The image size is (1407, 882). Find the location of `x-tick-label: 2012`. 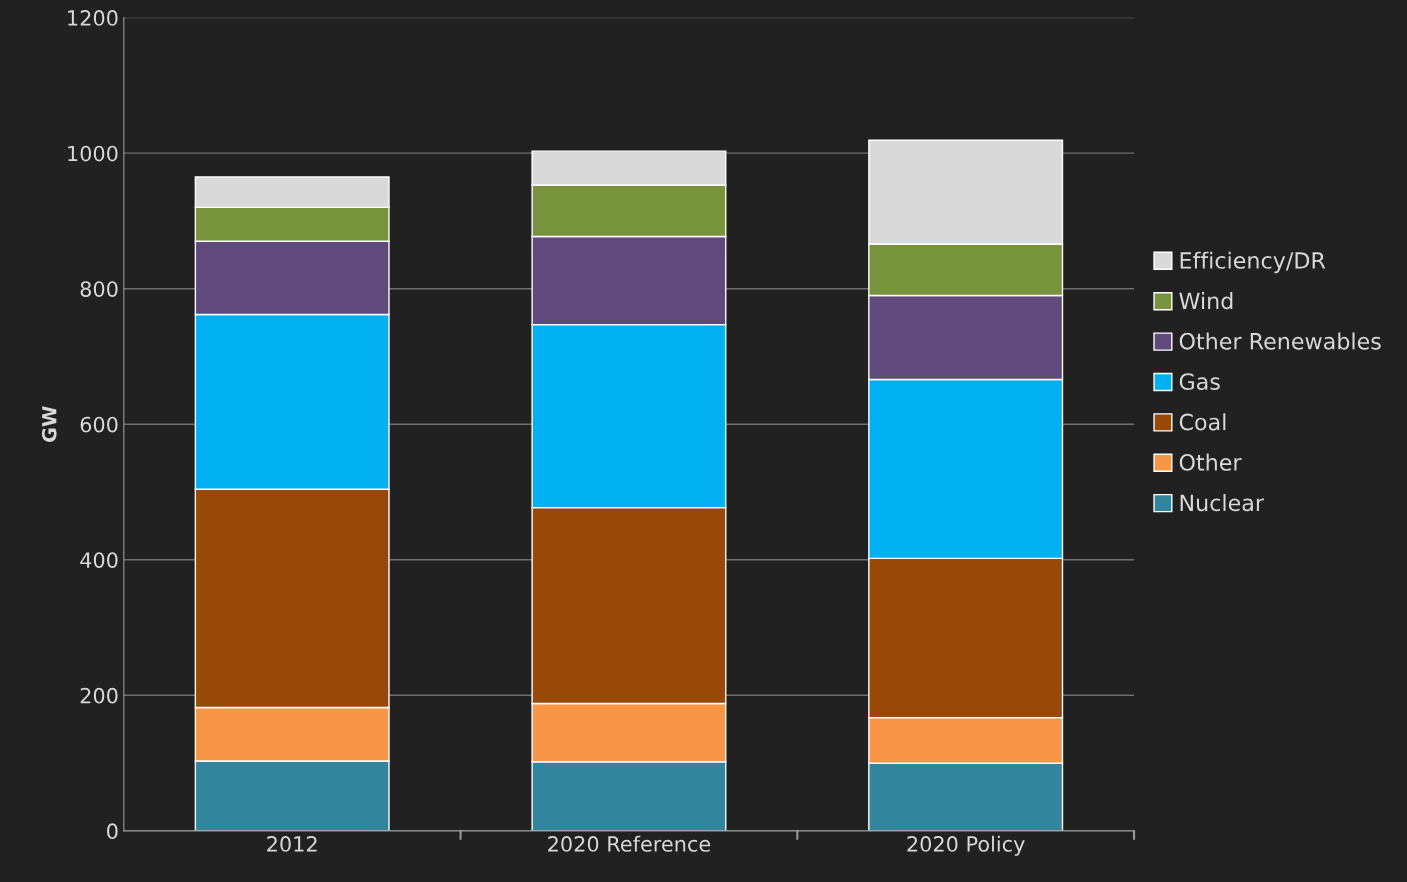

x-tick-label: 2012 is located at coordinates (292, 844).